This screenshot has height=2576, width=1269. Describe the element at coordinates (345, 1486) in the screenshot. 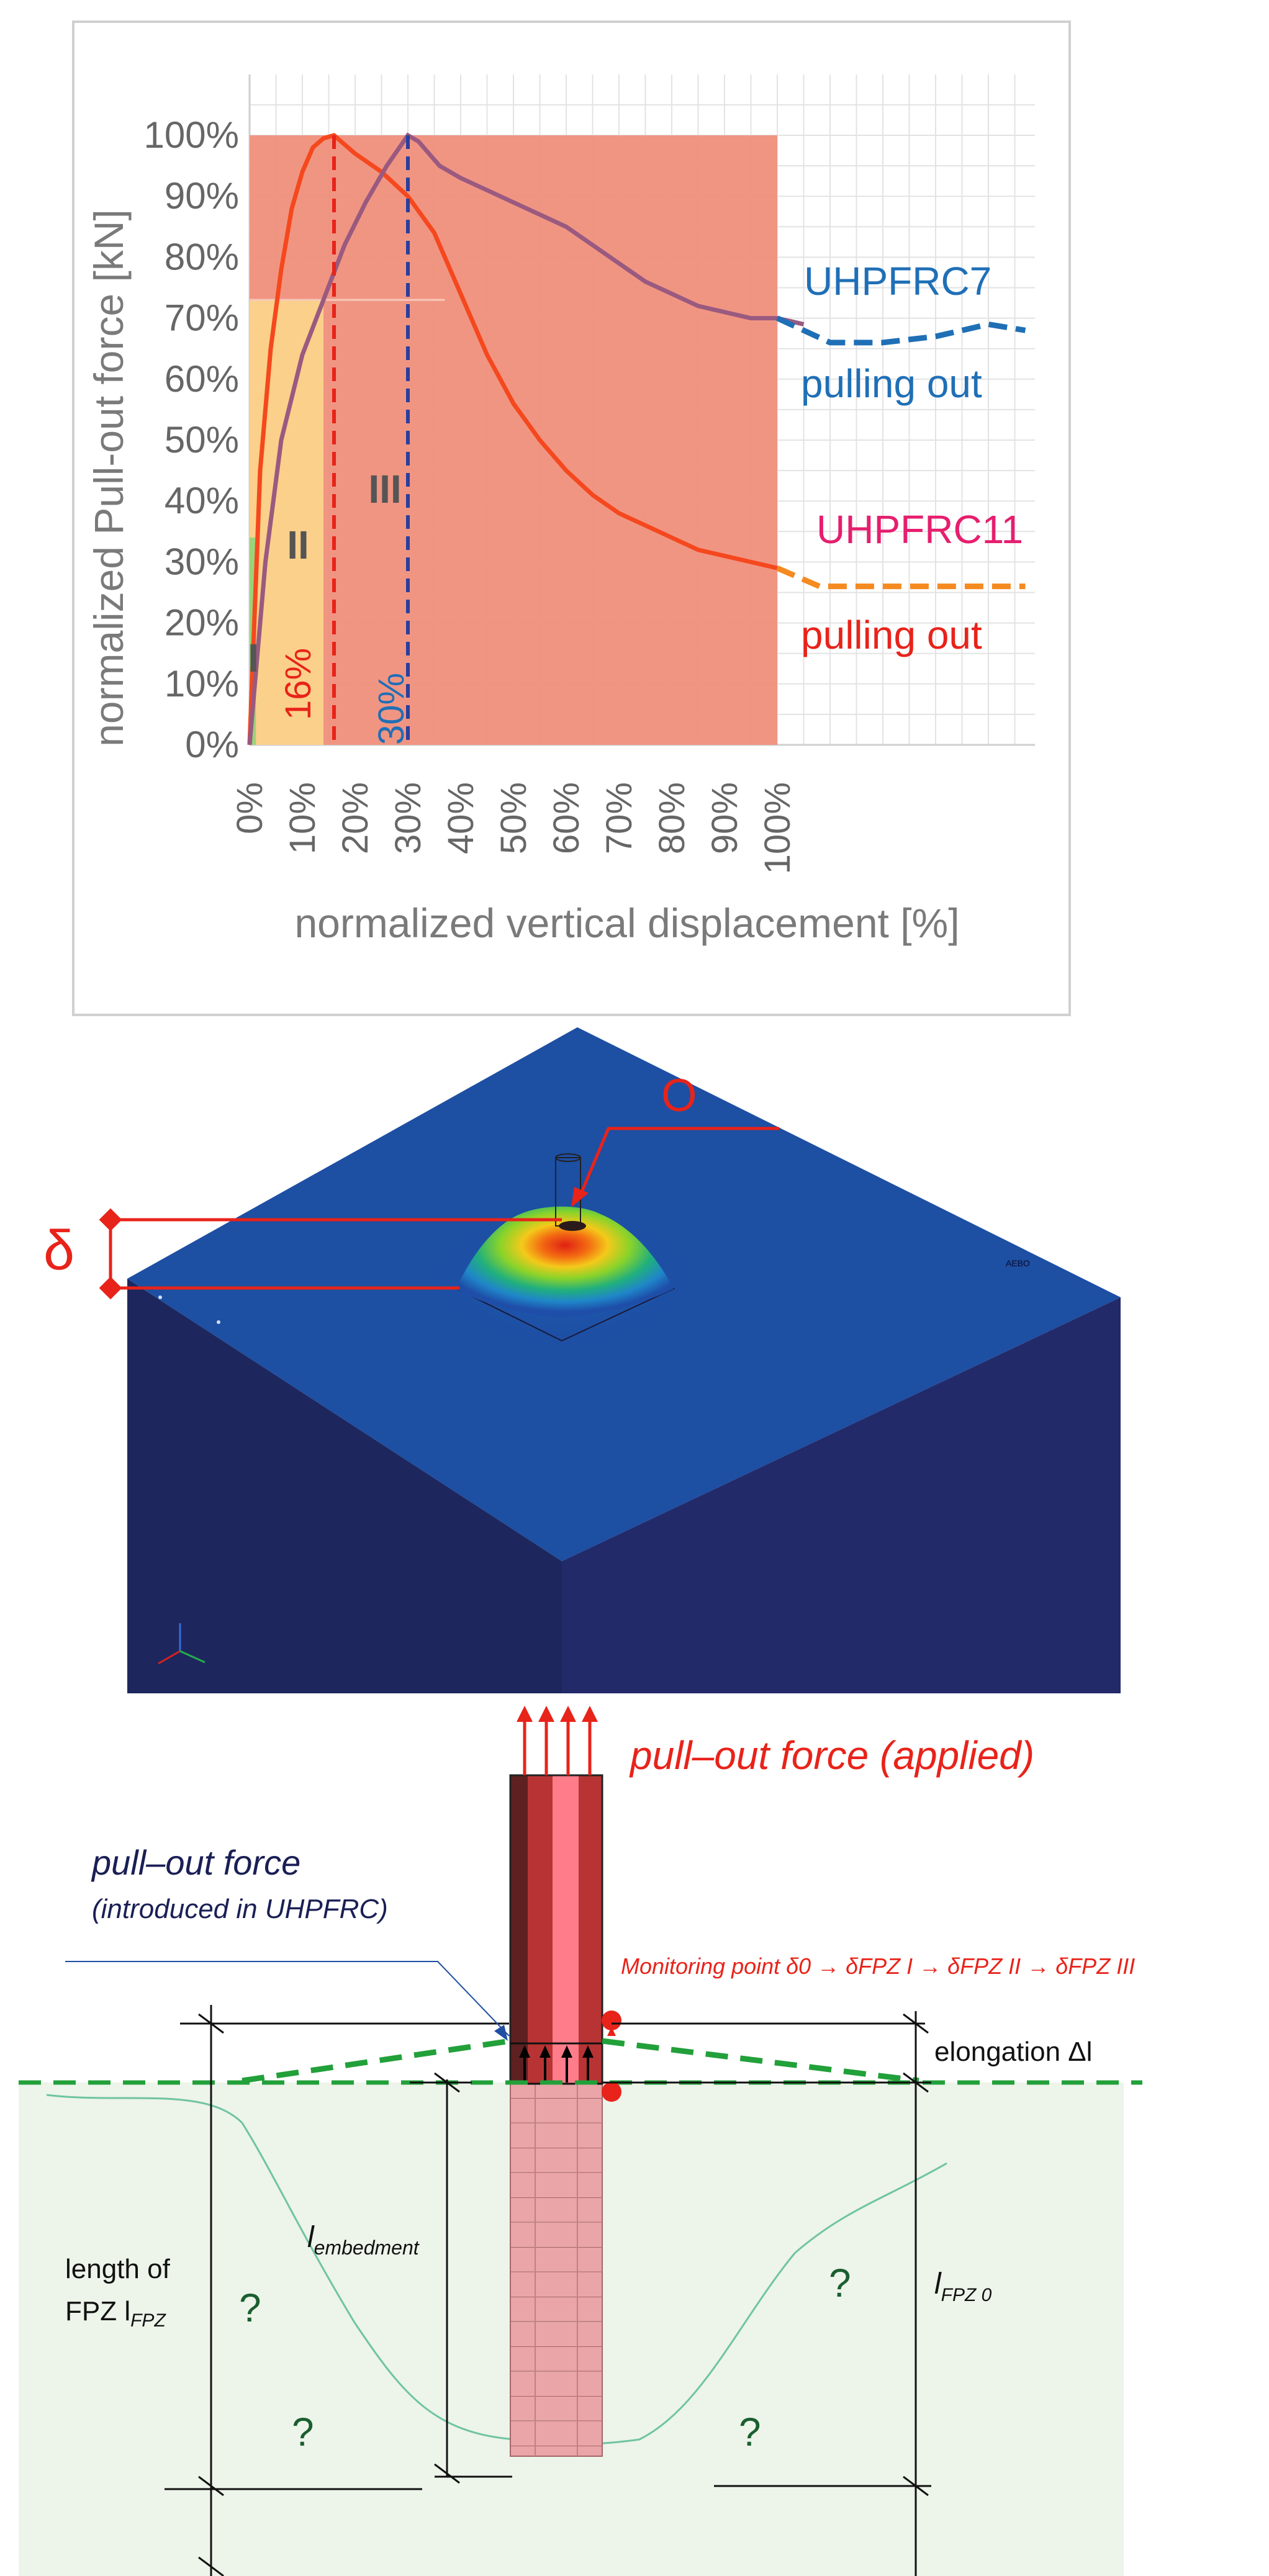

I see `block-left-face` at that location.